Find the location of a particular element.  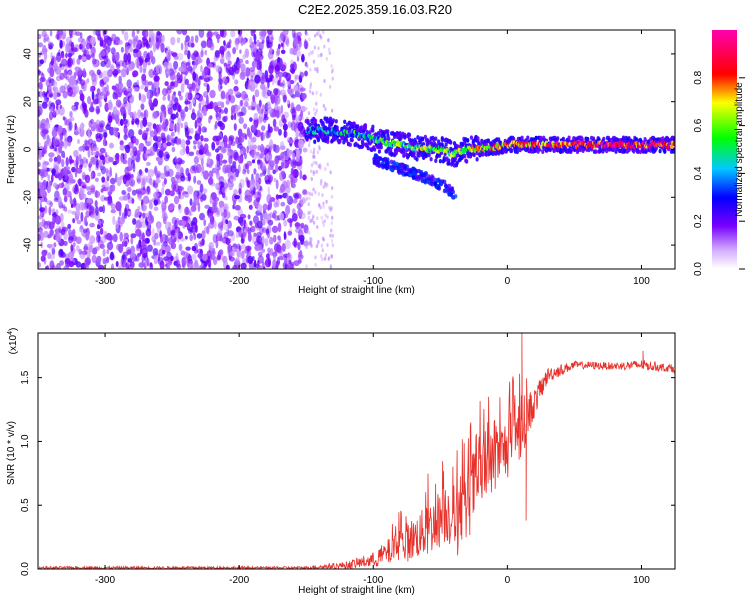

colorbar-tick-label: 0.4 is located at coordinates (698, 173).